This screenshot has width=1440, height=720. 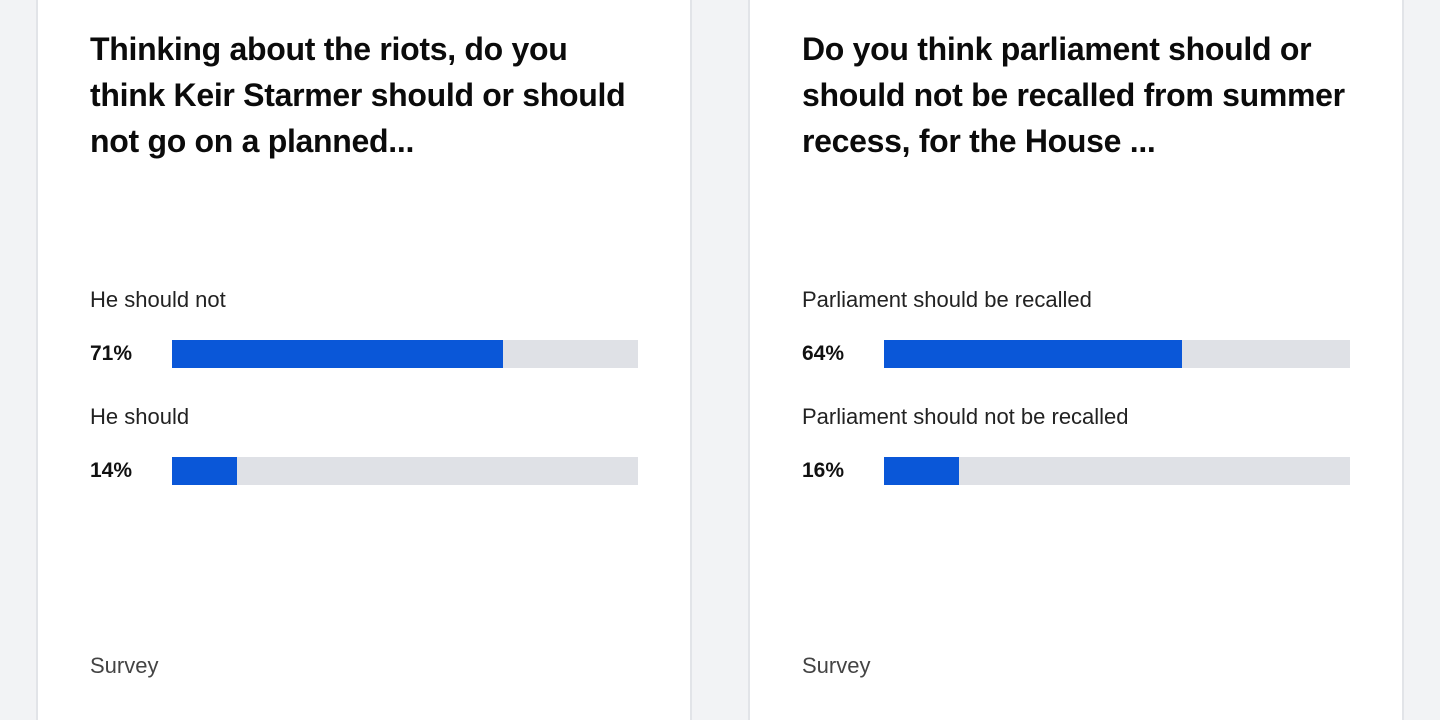 I want to click on option-label: Parliament should not be recalled, so click(x=965, y=416).